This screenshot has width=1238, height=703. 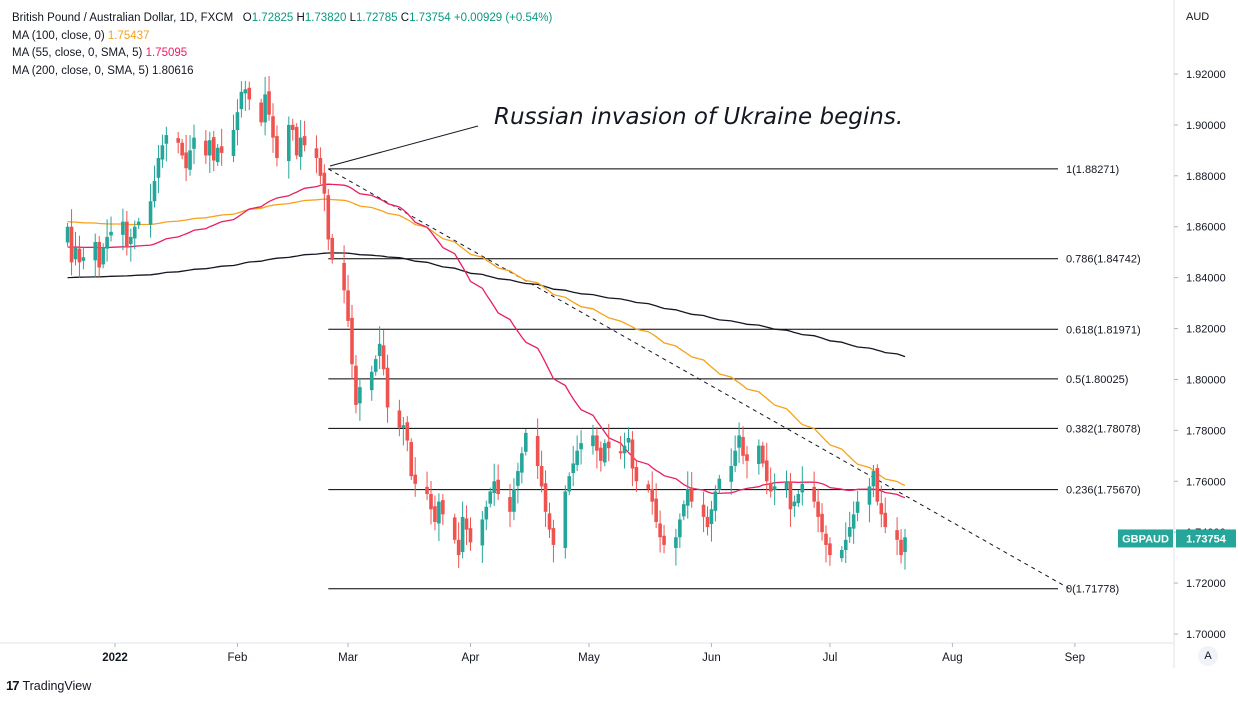 What do you see at coordinates (58, 35) in the screenshot?
I see `ma100-label: MA (100, close, 0)` at bounding box center [58, 35].